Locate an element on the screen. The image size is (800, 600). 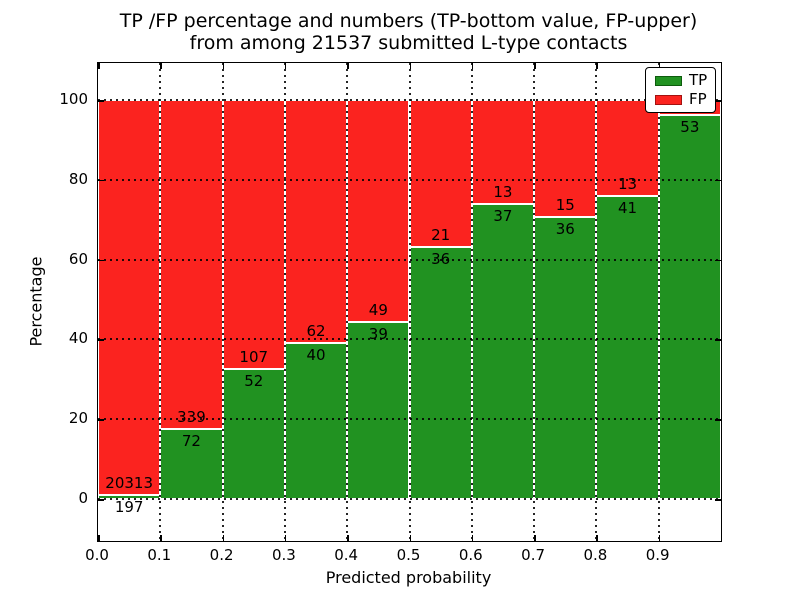
x-tick-label: 0.9 is located at coordinates (657, 555).